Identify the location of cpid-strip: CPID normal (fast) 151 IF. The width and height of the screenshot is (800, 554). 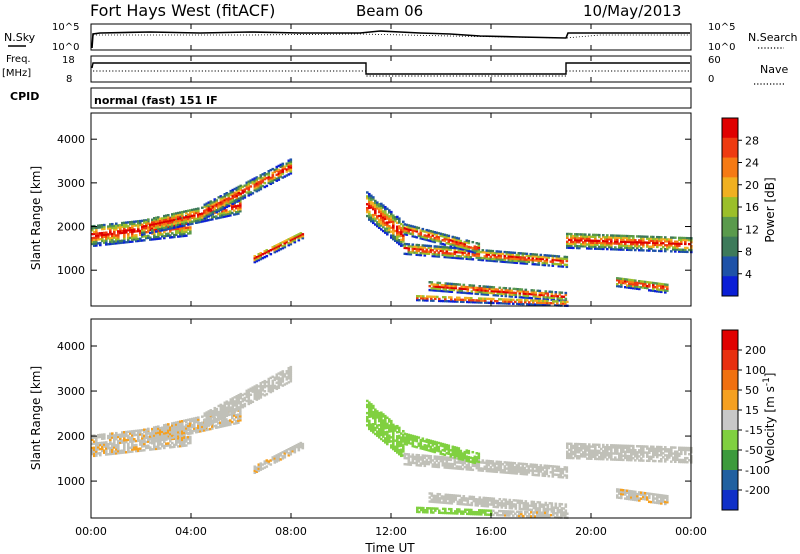
(351, 98).